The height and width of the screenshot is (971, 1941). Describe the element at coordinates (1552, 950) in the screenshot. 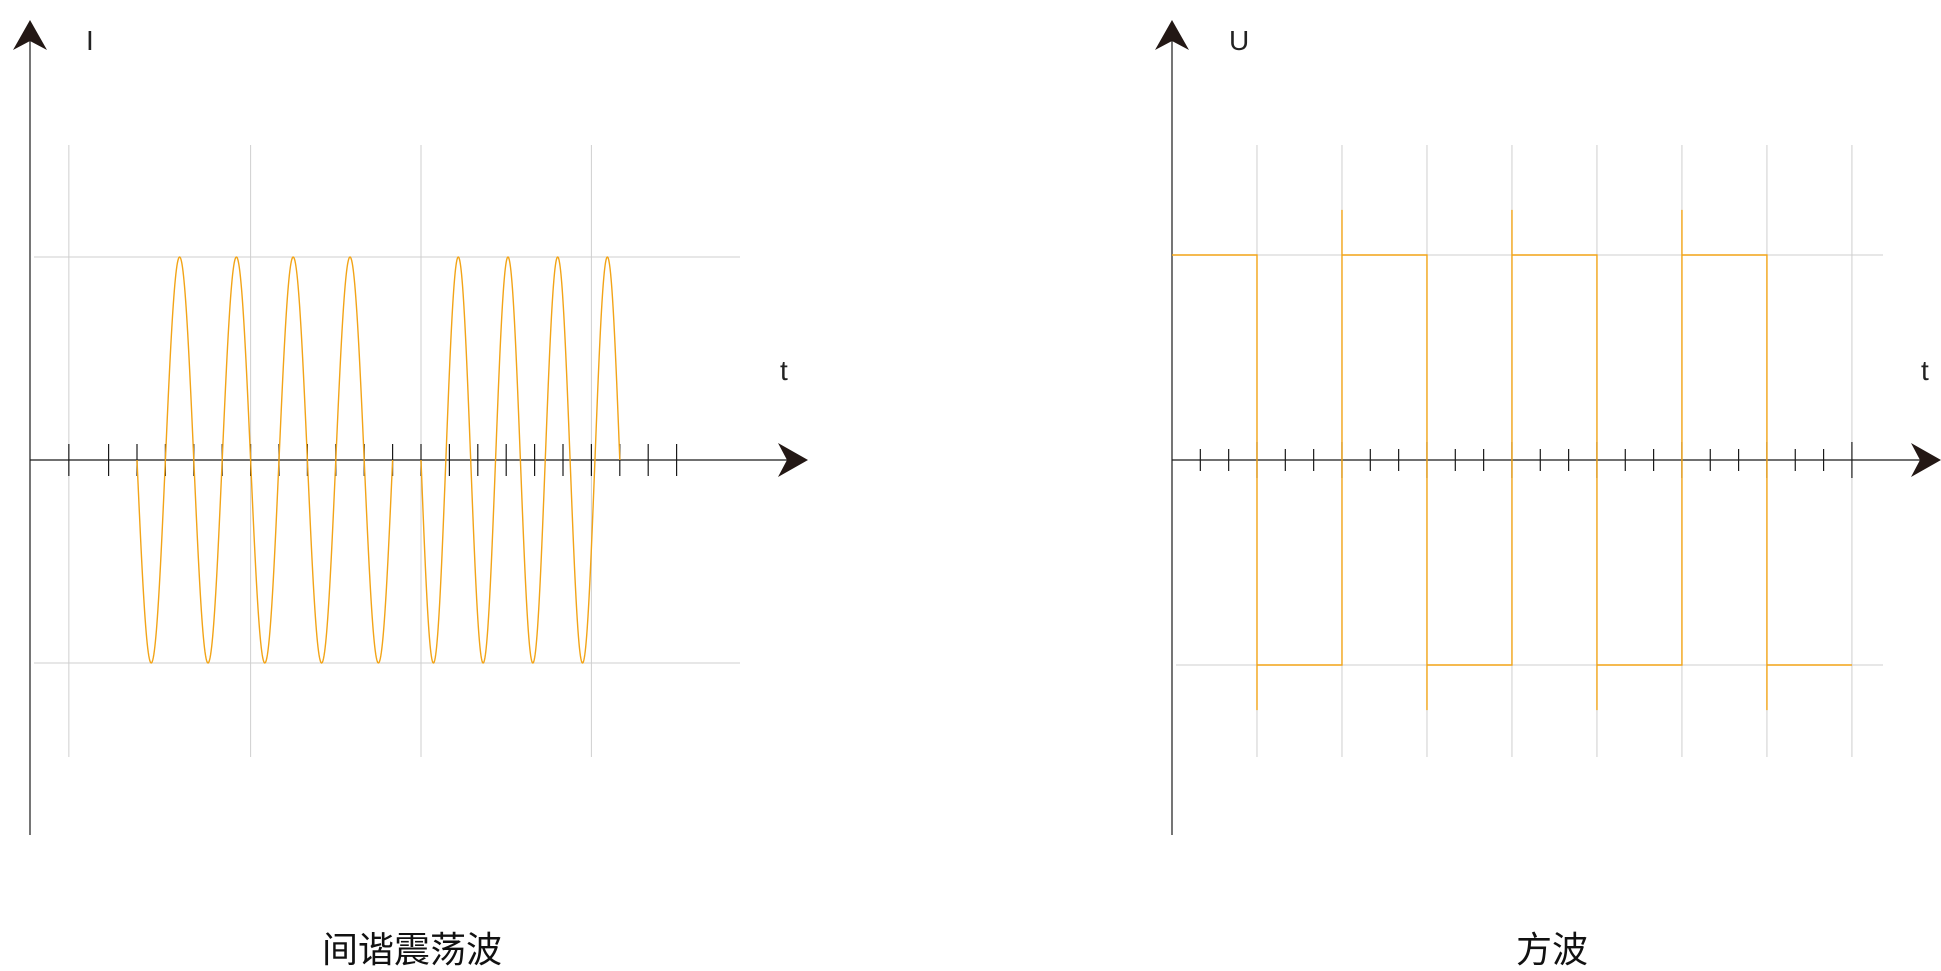

I see `right-caption: 方波` at that location.